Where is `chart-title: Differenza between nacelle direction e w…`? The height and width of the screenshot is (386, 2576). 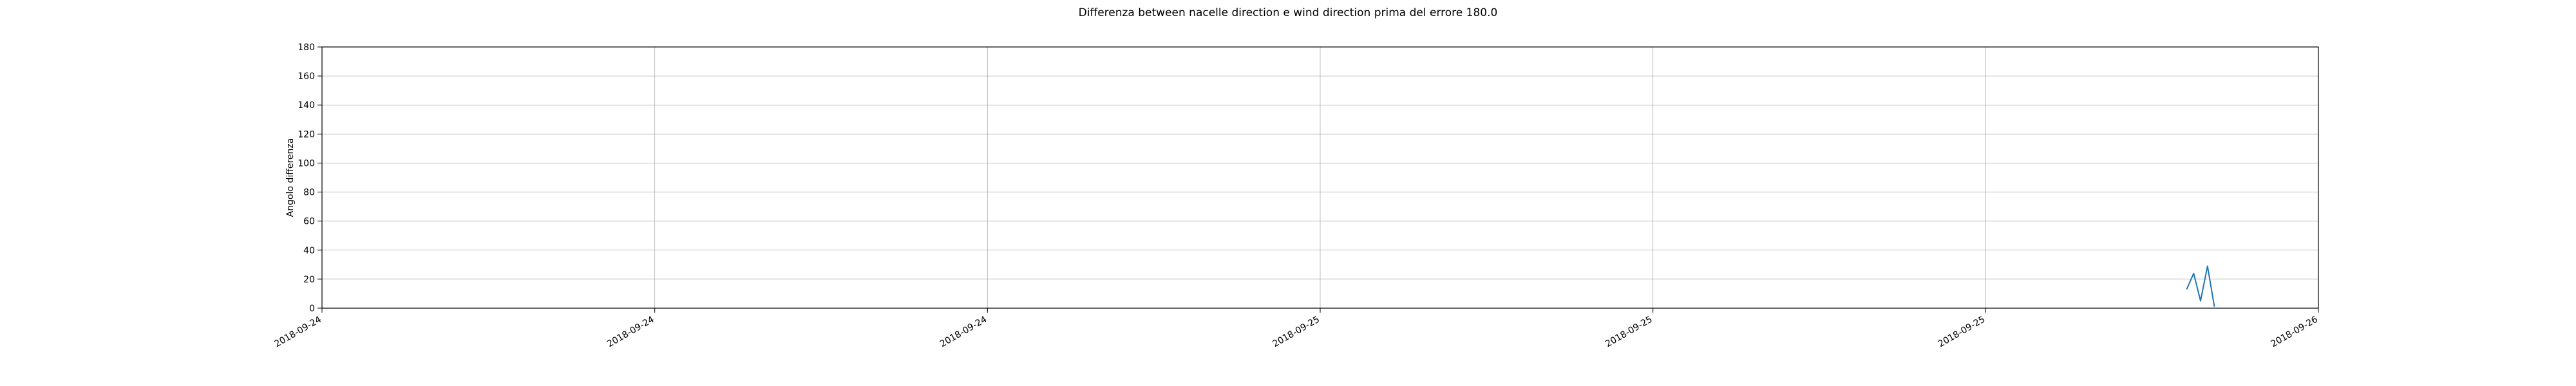
chart-title: Differenza between nacelle direction e w… is located at coordinates (1288, 12).